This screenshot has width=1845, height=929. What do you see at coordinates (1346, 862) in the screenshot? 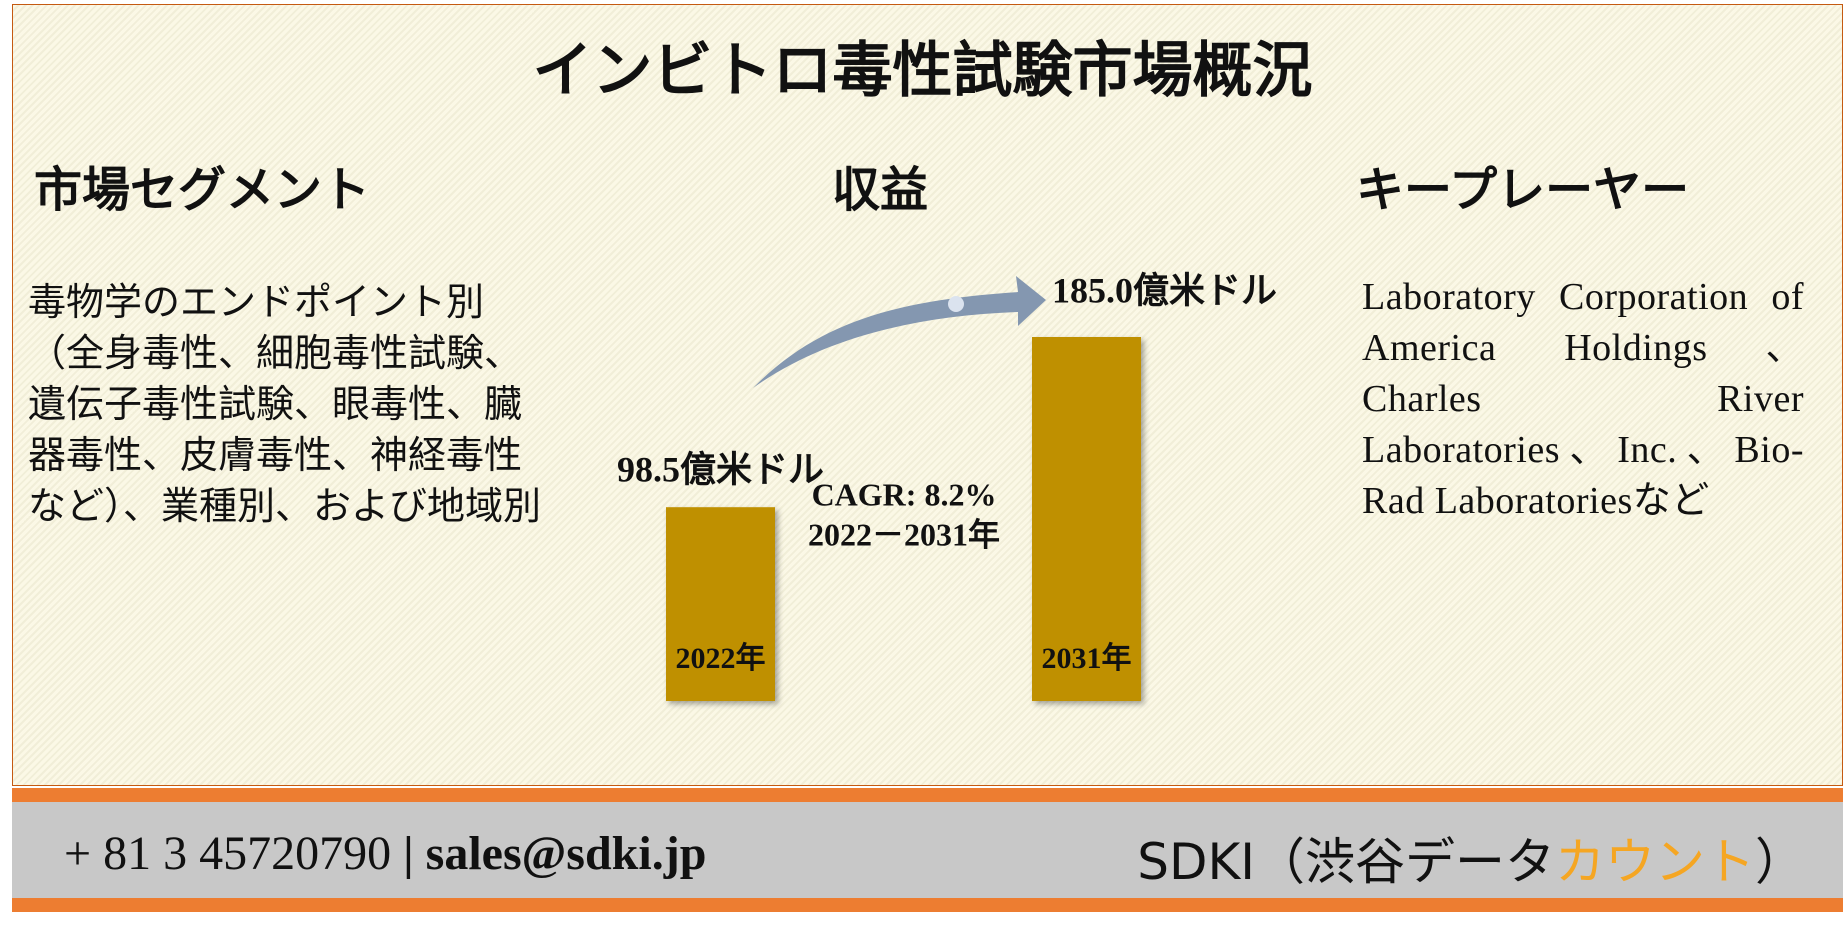
I see `brand-name: SDKI（渋谷データ` at bounding box center [1346, 862].